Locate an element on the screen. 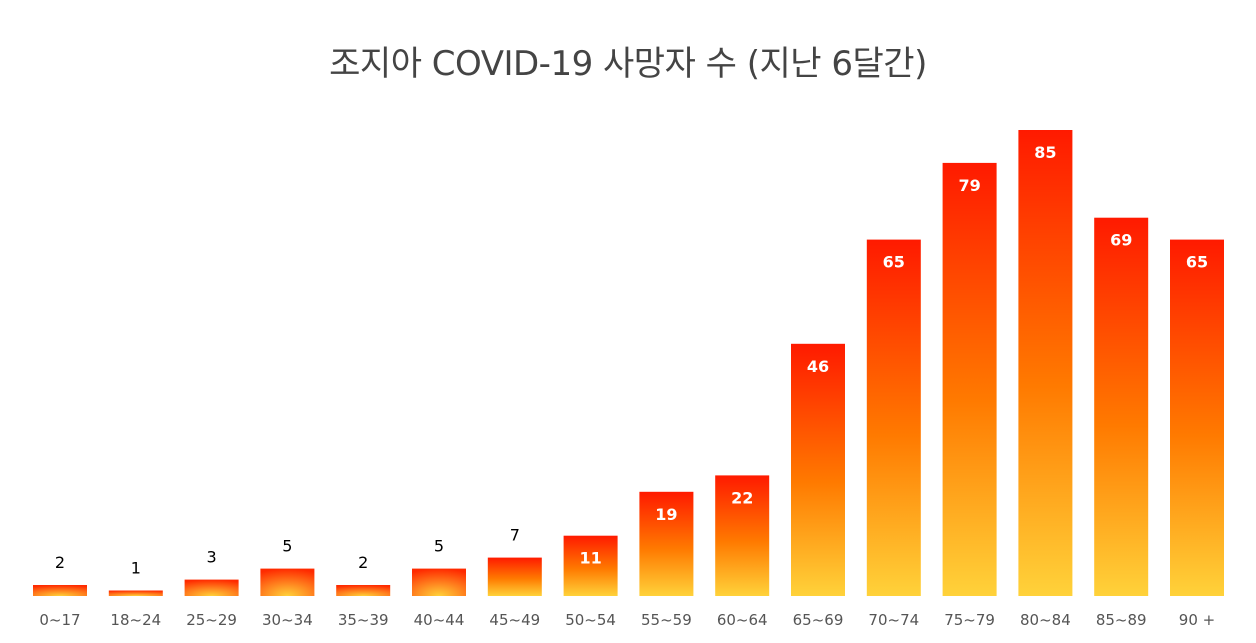 This screenshot has width=1256, height=643. value-label: 46 is located at coordinates (818, 366).